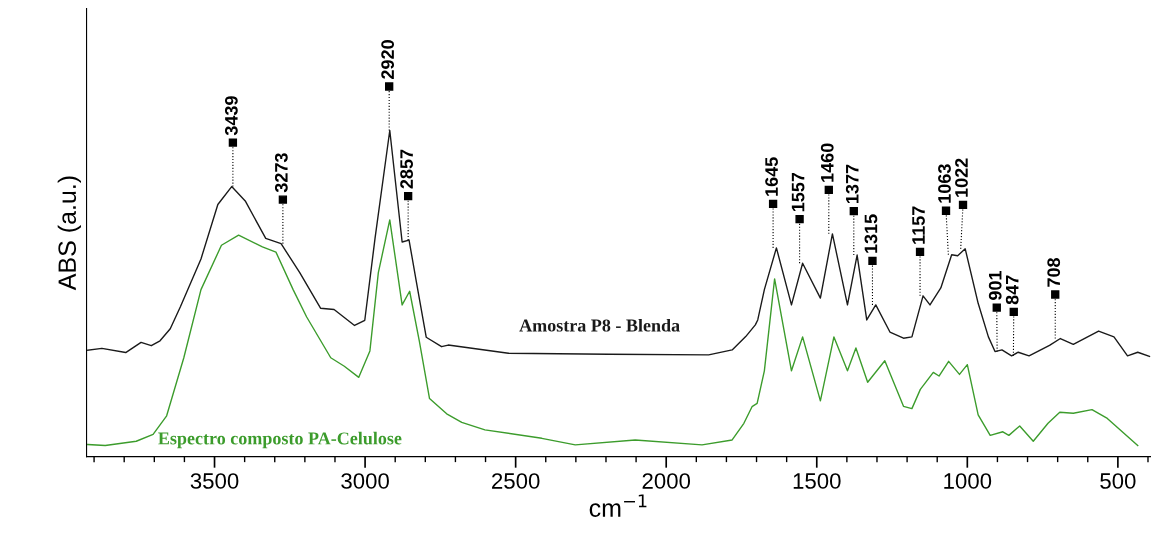 This screenshot has height=534, width=1151. What do you see at coordinates (281, 173) in the screenshot?
I see `annotation: 3273` at bounding box center [281, 173].